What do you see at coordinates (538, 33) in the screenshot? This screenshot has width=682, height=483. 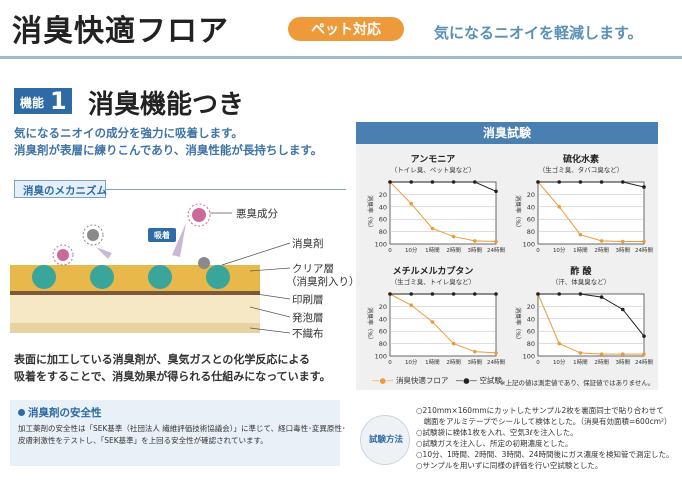 I see `tagline: 気になるニオイを軽減します。` at bounding box center [538, 33].